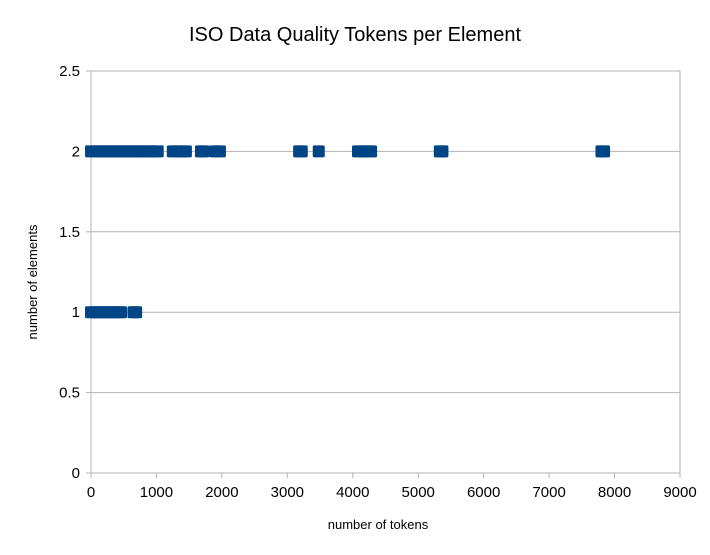 Image resolution: width=710 pixels, height=555 pixels. Describe the element at coordinates (355, 35) in the screenshot. I see `chart-title: ISO Data Quality Tokens per Element` at that location.